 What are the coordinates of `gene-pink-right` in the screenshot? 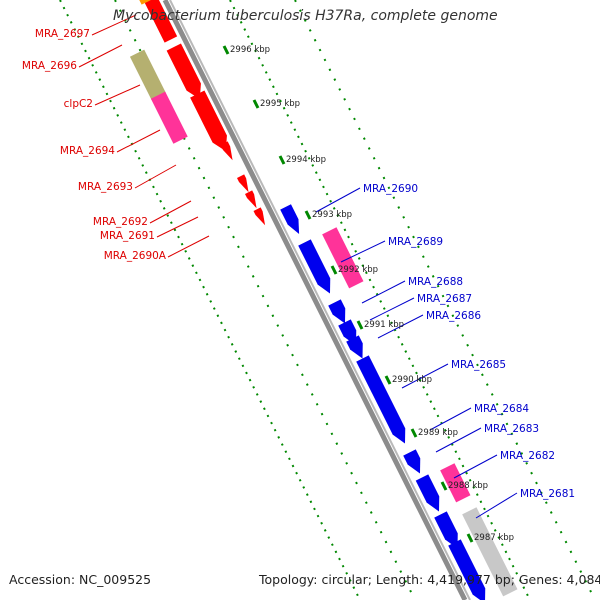 It's located at (343, 258).